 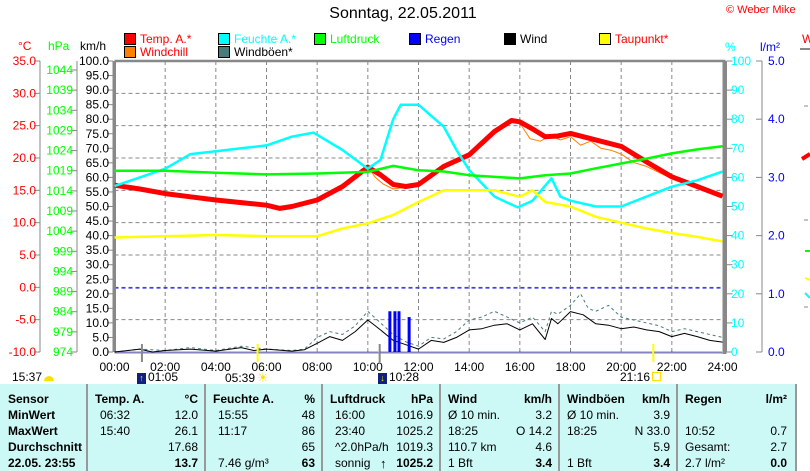 I want to click on wind-axis-label: 5.0, so click(x=100, y=337).